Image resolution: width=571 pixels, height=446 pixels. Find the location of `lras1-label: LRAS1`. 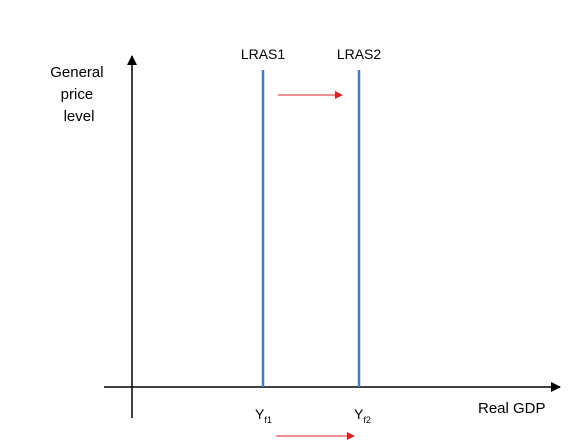

lras1-label: LRAS1 is located at coordinates (263, 54).